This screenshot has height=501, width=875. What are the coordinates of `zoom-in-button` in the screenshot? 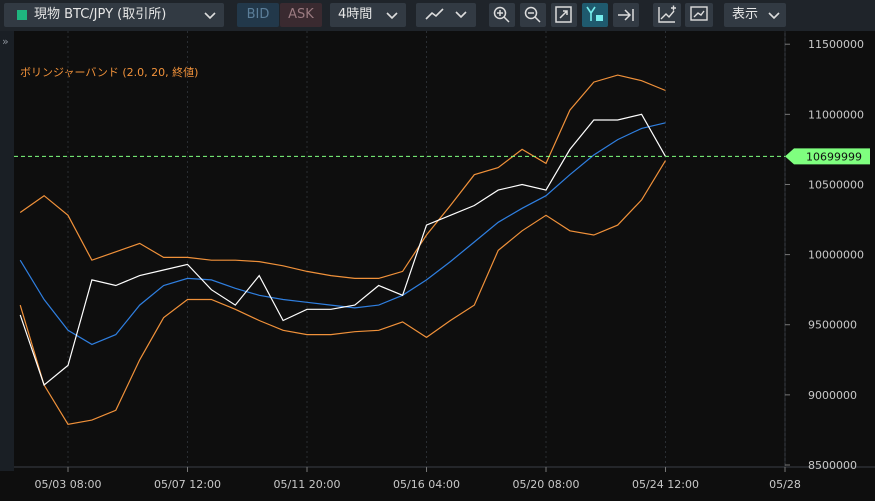 It's located at (502, 15).